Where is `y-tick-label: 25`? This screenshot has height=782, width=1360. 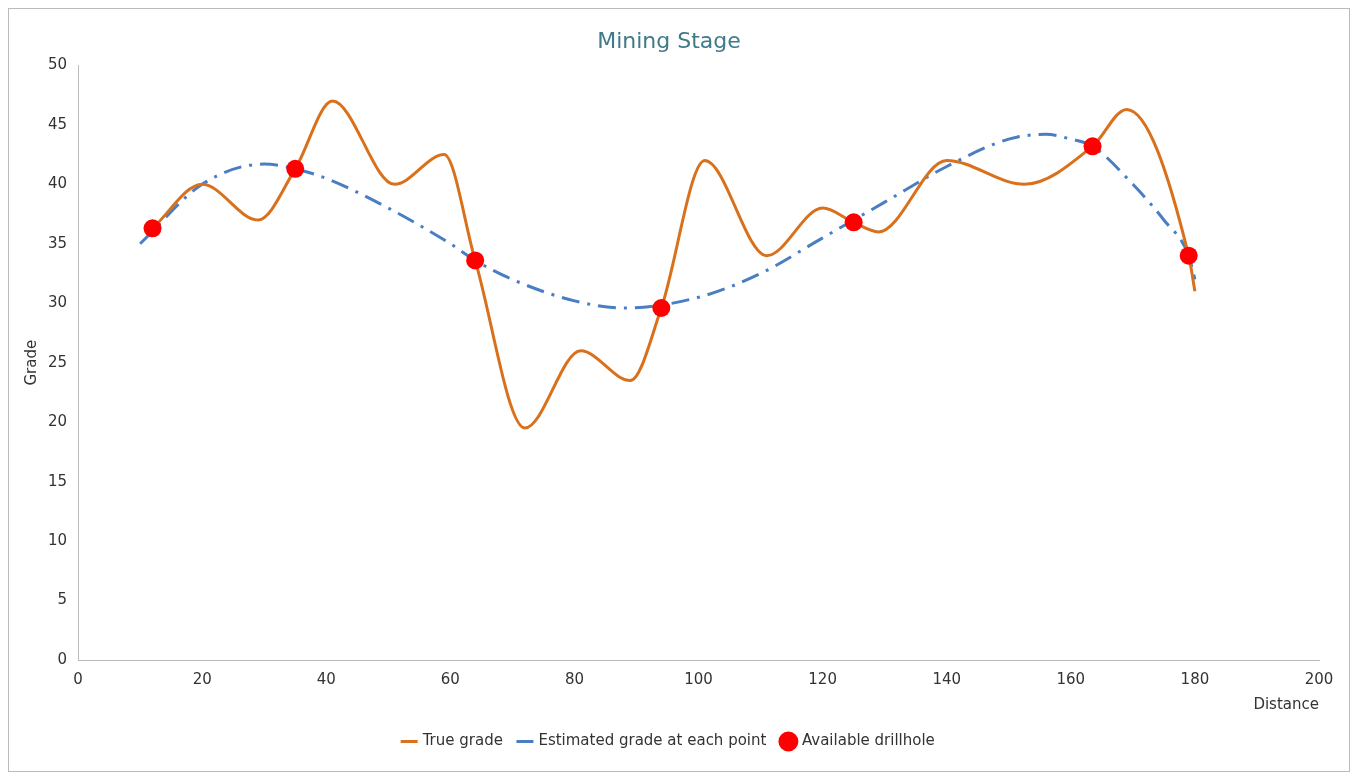
y-tick-label: 25 is located at coordinates (57, 361).